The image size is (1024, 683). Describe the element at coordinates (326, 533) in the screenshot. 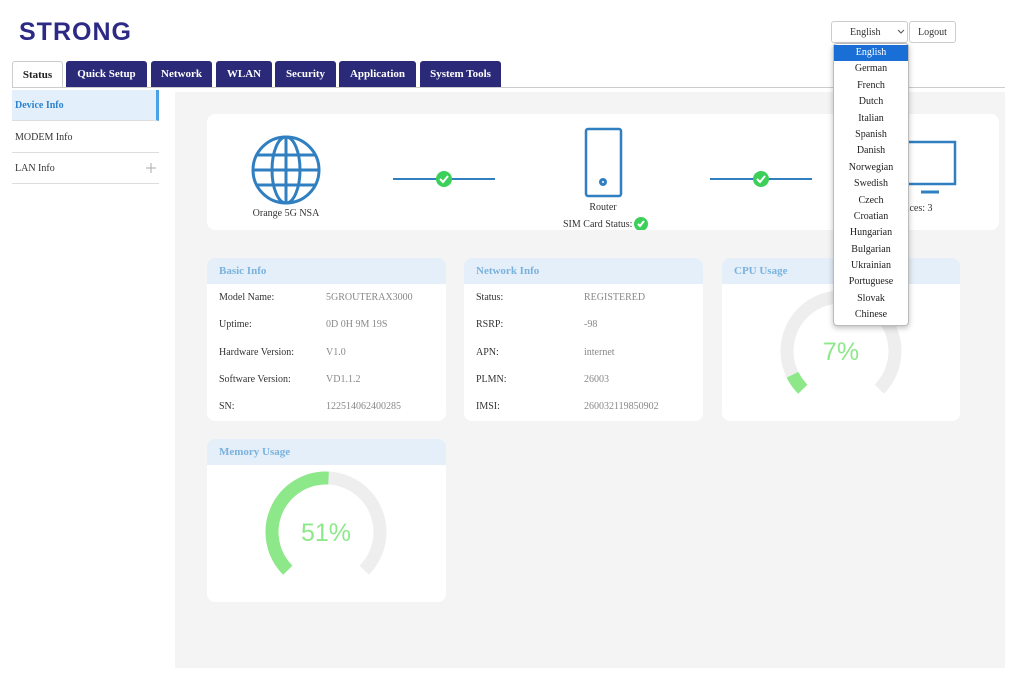

I see `gauge-label: 51%` at that location.